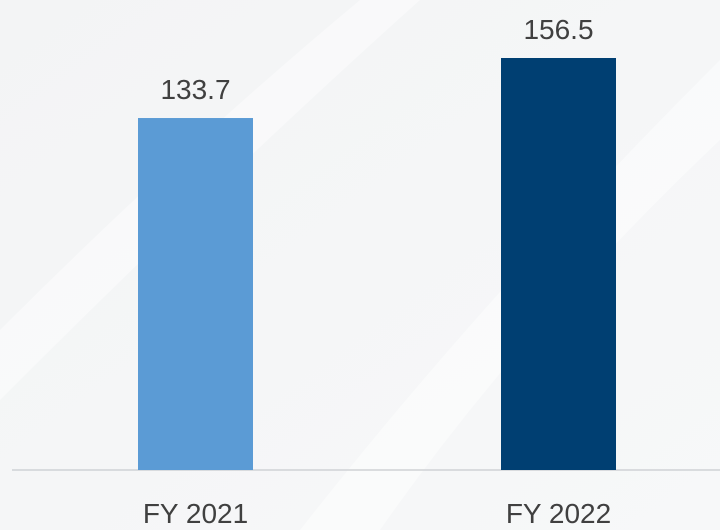 Image resolution: width=720 pixels, height=530 pixels. Describe the element at coordinates (195, 513) in the screenshot. I see `x-tick-label: FY 2021` at that location.